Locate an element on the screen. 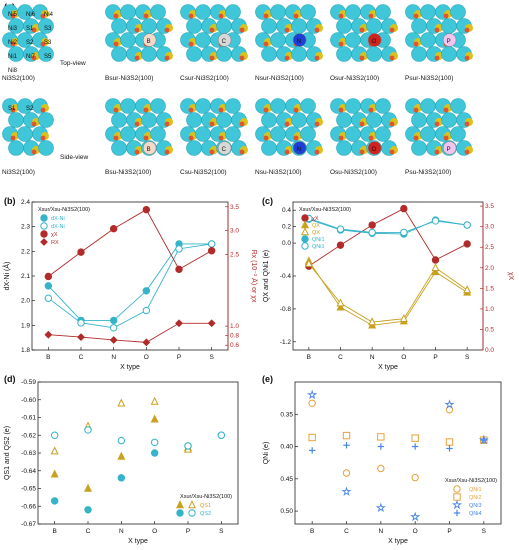 Image resolution: width=519 pixels, height=550 pixels. series-χX is located at coordinates (388, 237).